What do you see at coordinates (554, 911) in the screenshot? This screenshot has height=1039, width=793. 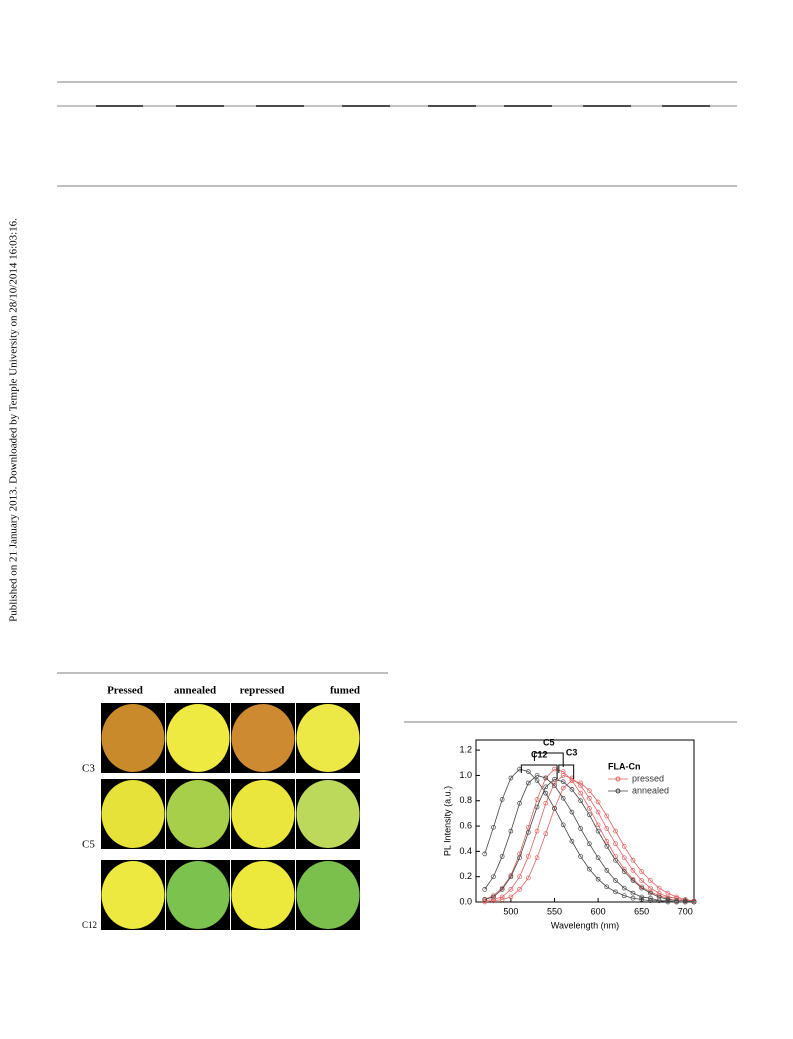 I see `x-tick-label: 550` at bounding box center [554, 911].